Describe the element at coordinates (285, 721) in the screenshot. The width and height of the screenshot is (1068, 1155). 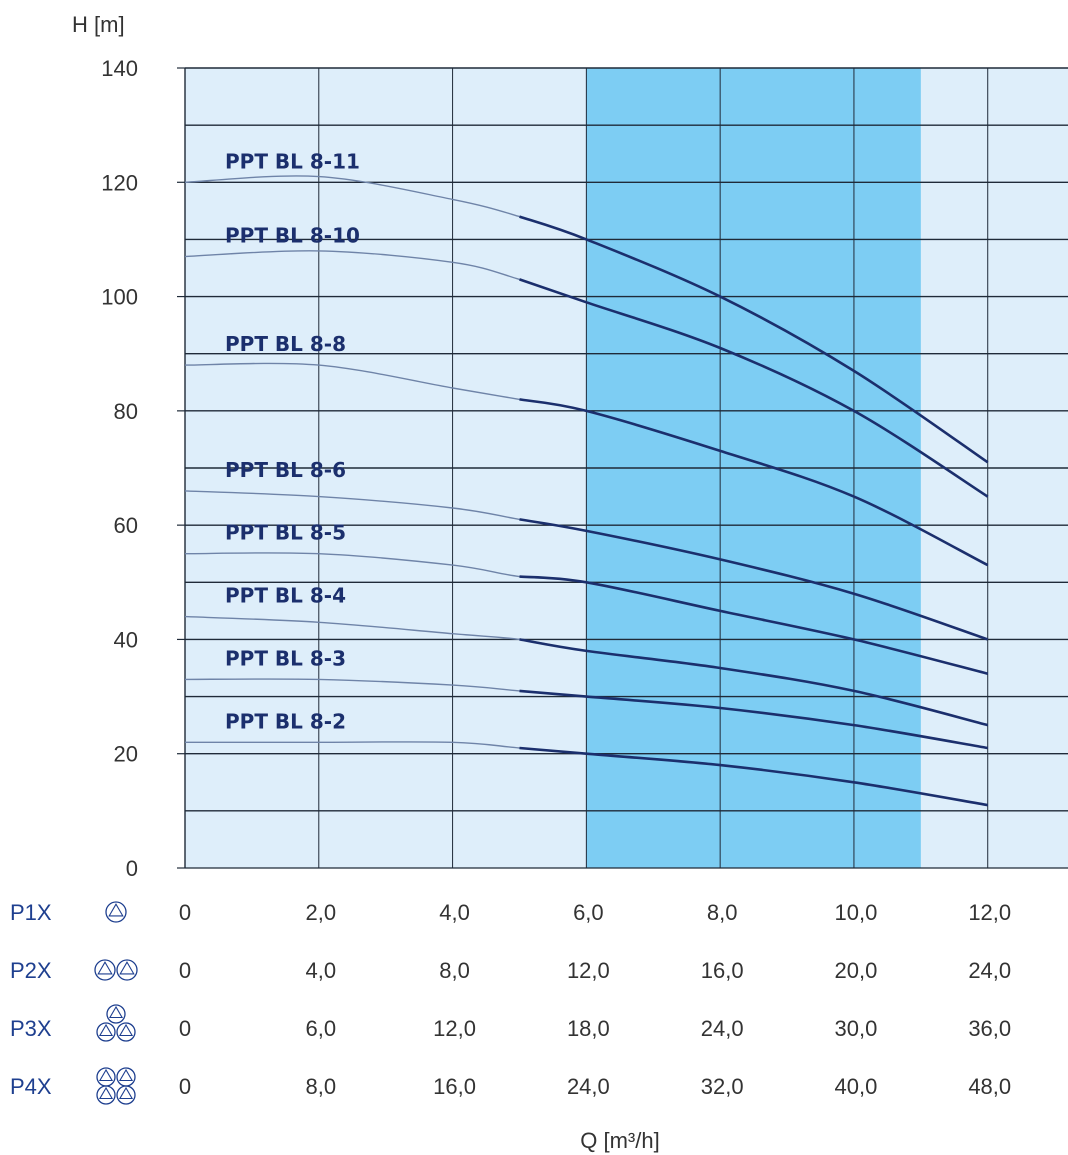
I see `curve-label: PPT BL 8-2` at that location.